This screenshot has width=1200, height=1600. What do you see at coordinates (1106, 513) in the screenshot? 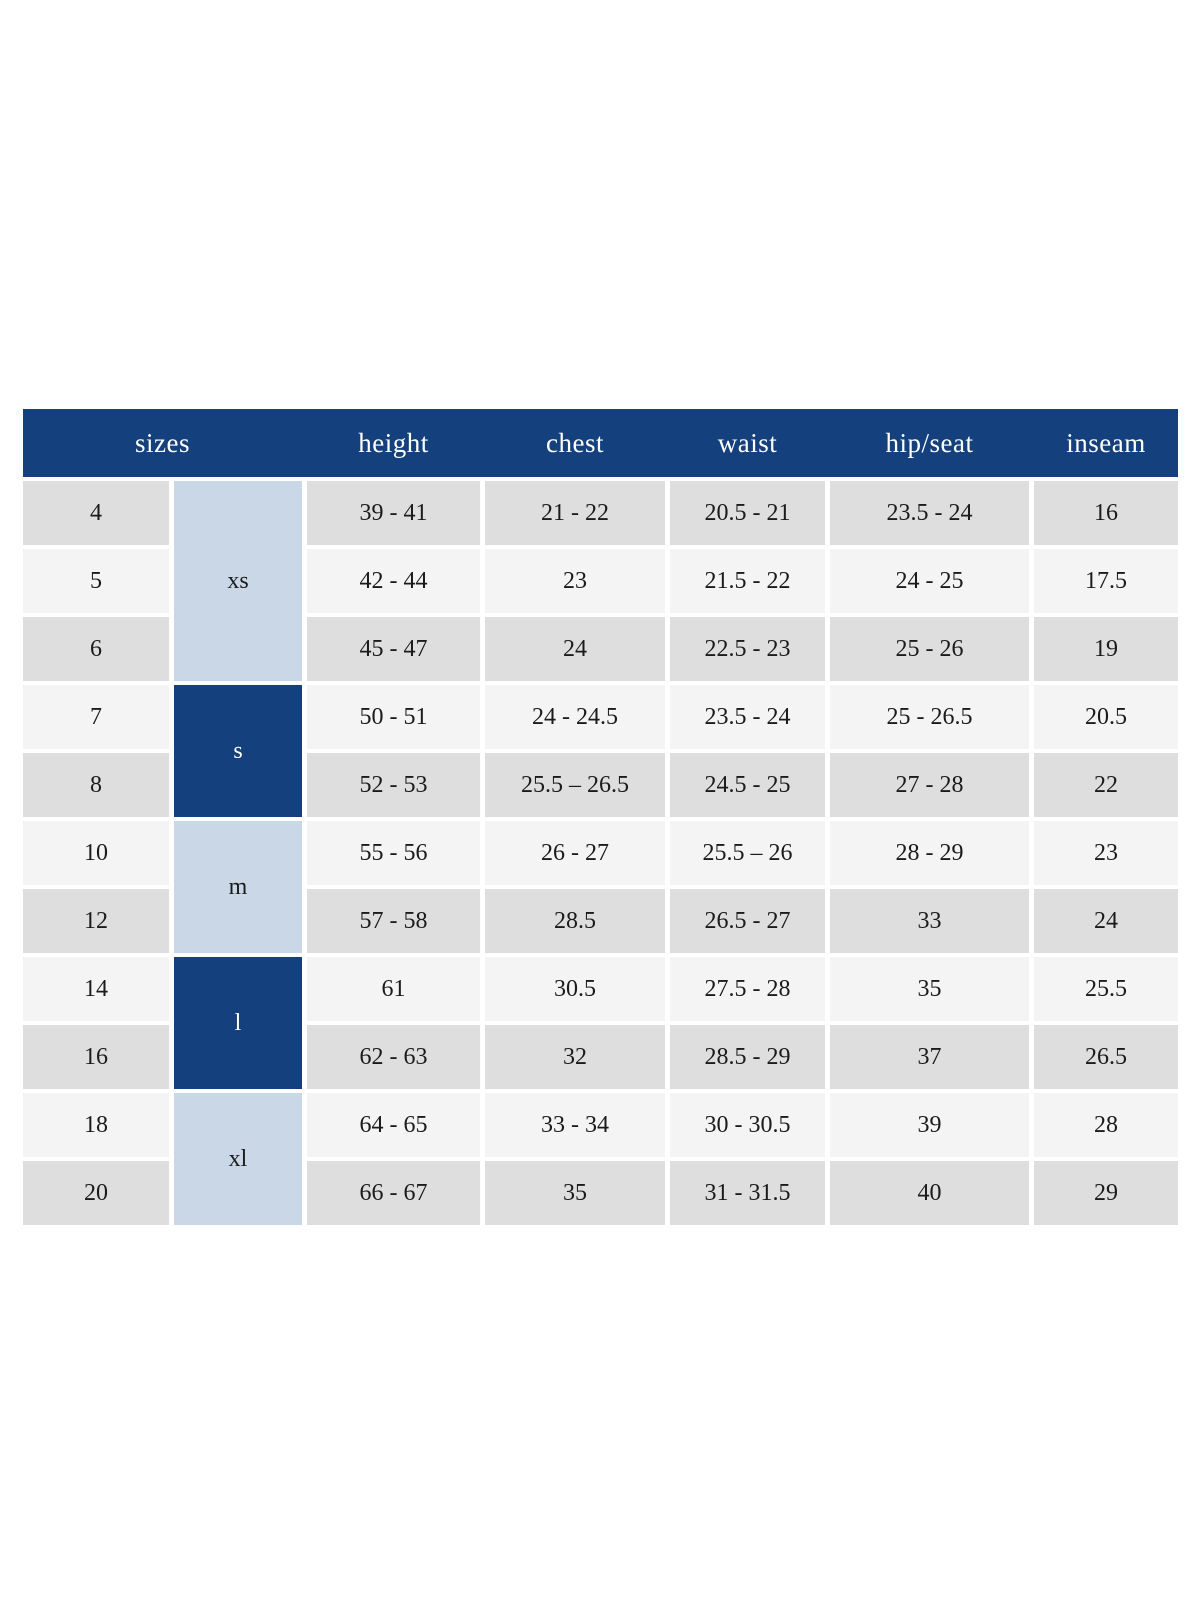
I see `cell-inseam: 16` at bounding box center [1106, 513].